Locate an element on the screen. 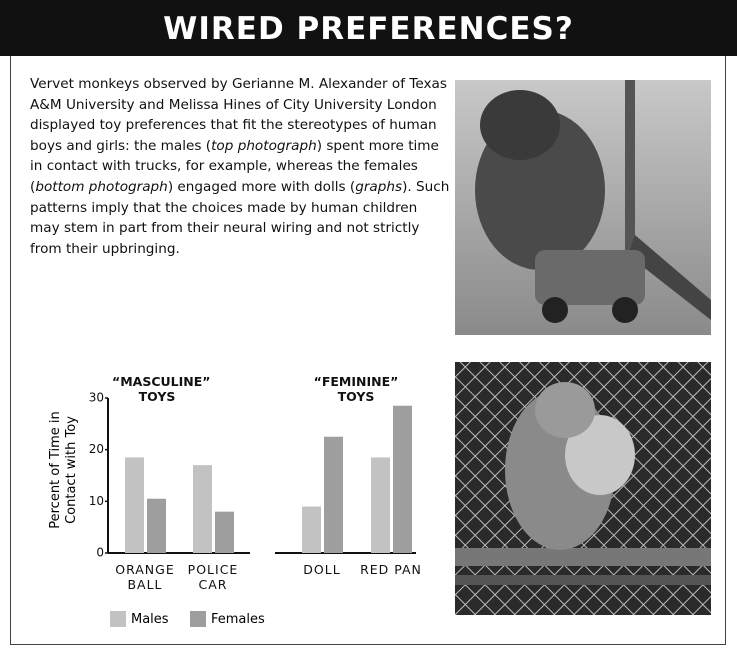 The image size is (737, 654). group-label: “FEMININE” TOYS is located at coordinates (356, 389).